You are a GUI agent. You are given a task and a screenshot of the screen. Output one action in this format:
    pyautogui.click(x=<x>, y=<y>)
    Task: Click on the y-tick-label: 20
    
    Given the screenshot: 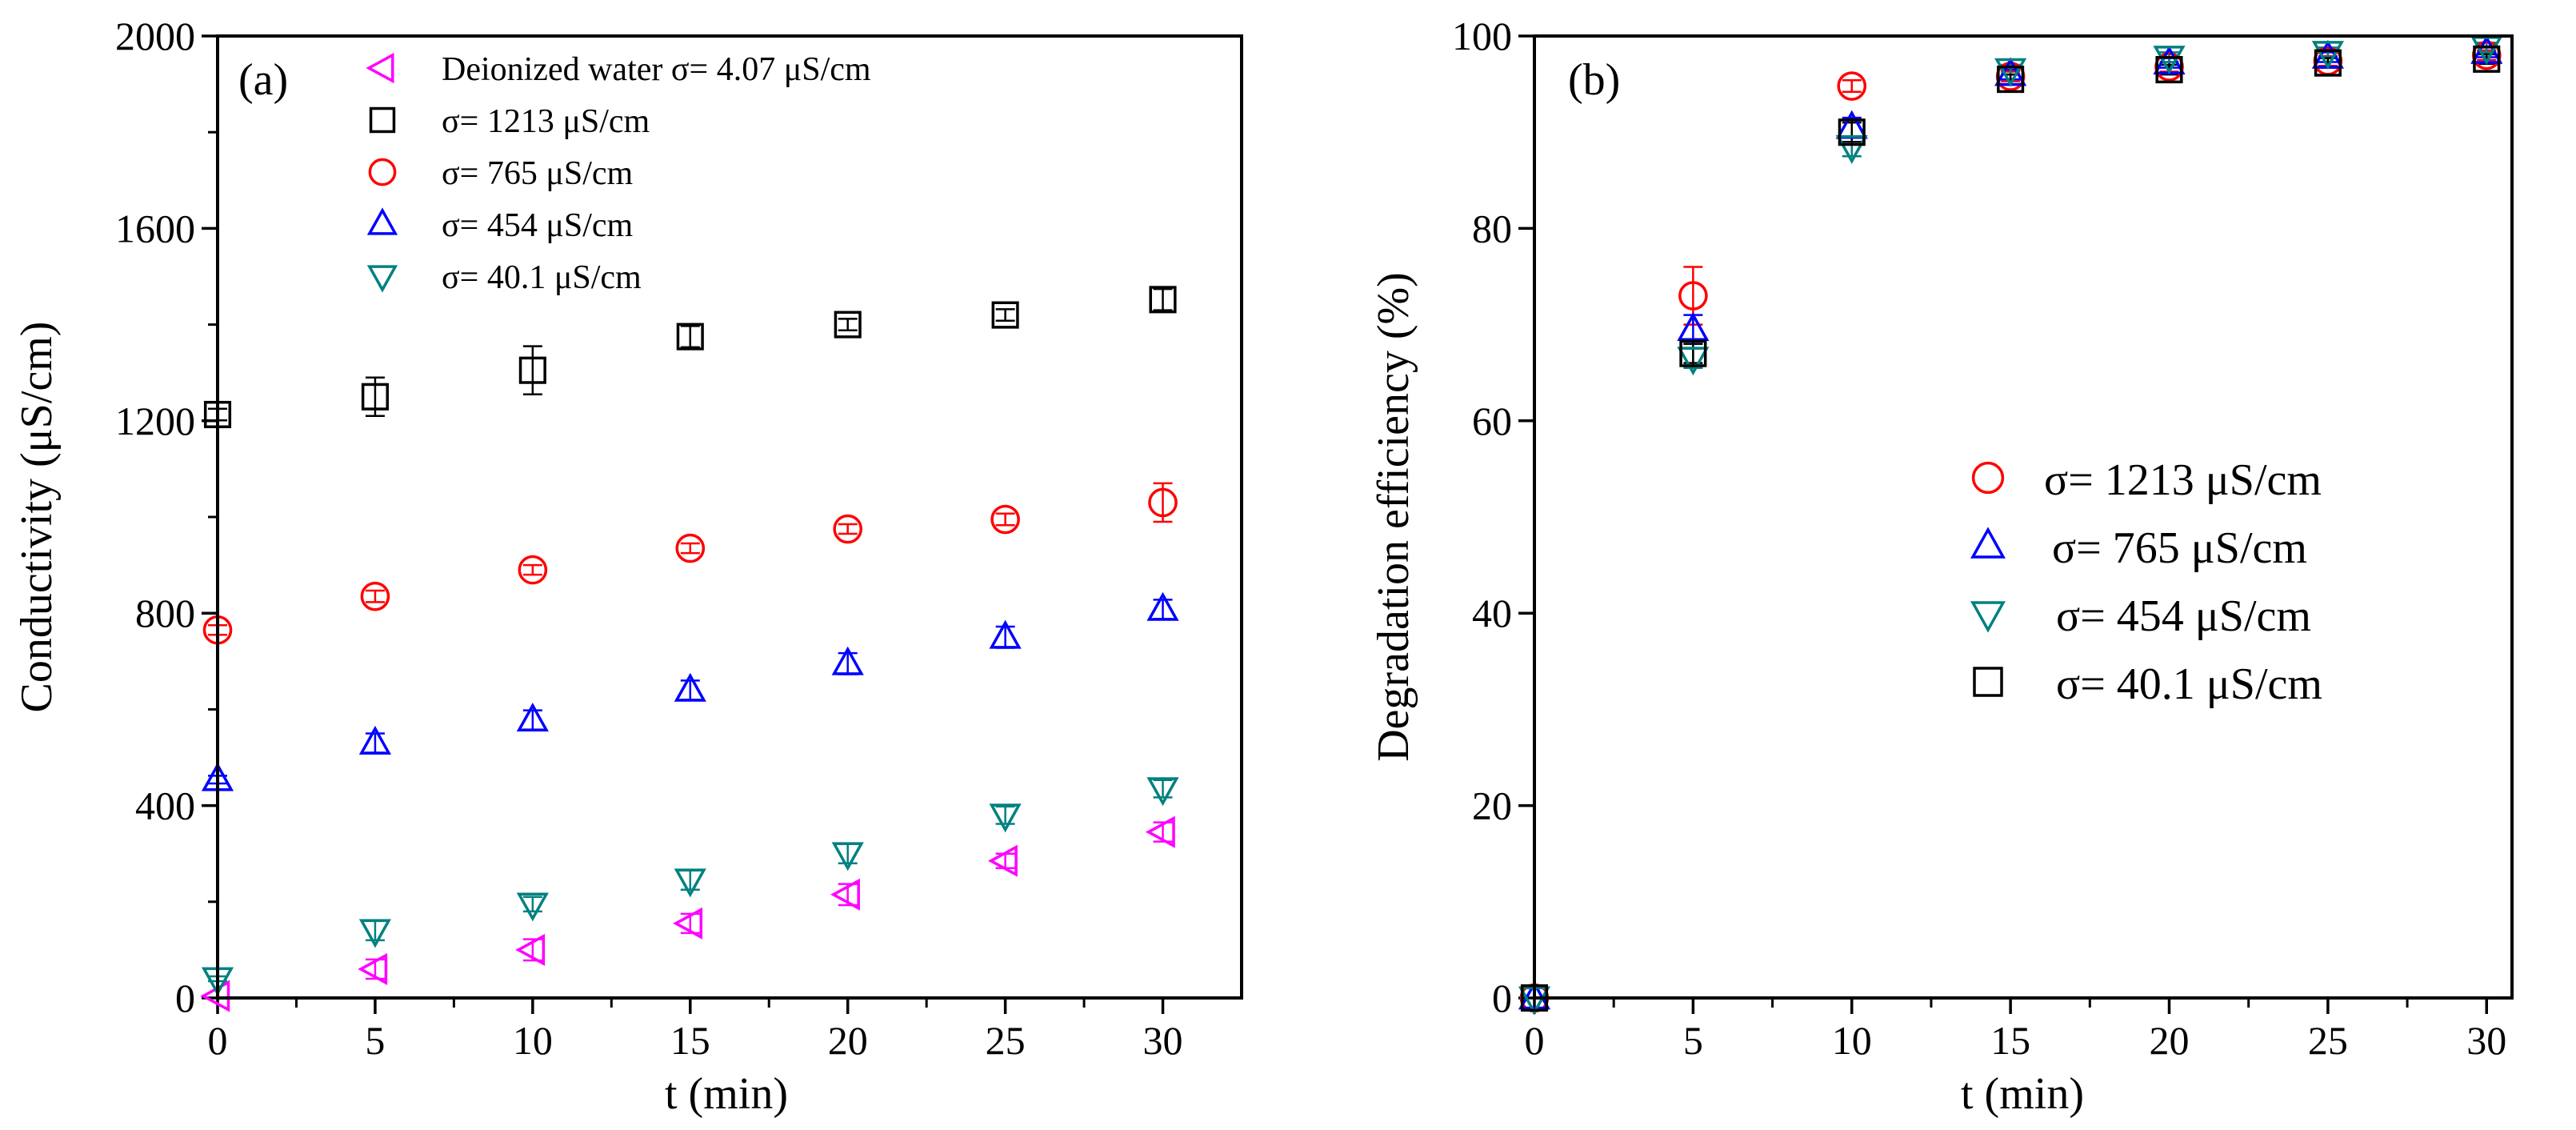 What is the action you would take?
    pyautogui.click(x=1492, y=805)
    